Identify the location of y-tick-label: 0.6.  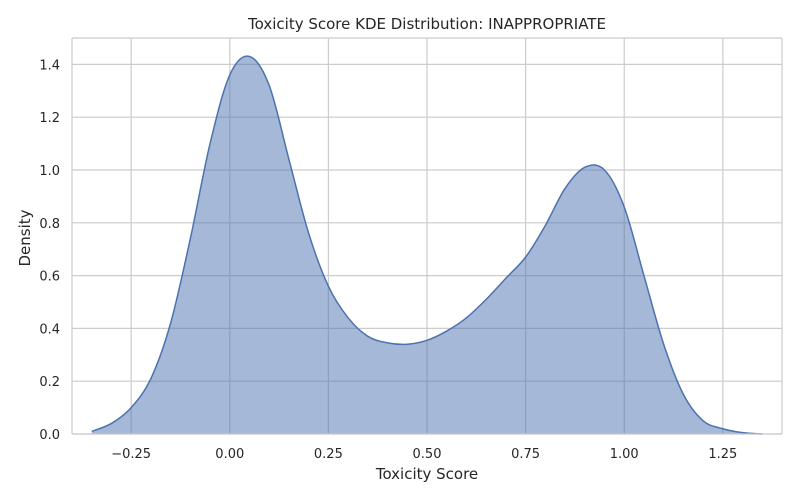
(49, 277).